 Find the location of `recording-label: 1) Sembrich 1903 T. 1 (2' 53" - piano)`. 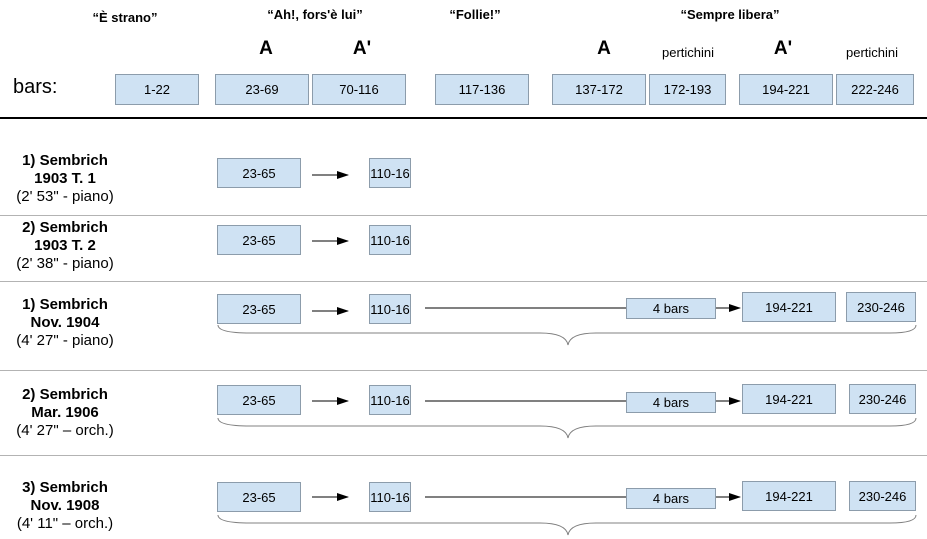

recording-label: 1) Sembrich 1903 T. 1 (2' 53" - piano) is located at coordinates (65, 179).